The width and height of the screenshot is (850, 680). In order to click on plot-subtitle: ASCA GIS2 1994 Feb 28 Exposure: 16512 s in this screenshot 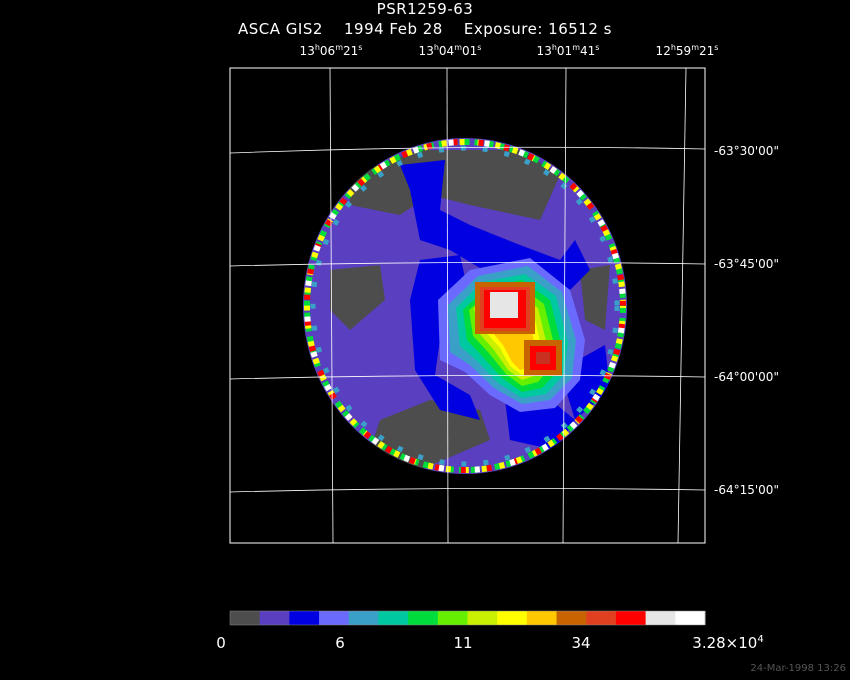, I will do `click(425, 29)`.